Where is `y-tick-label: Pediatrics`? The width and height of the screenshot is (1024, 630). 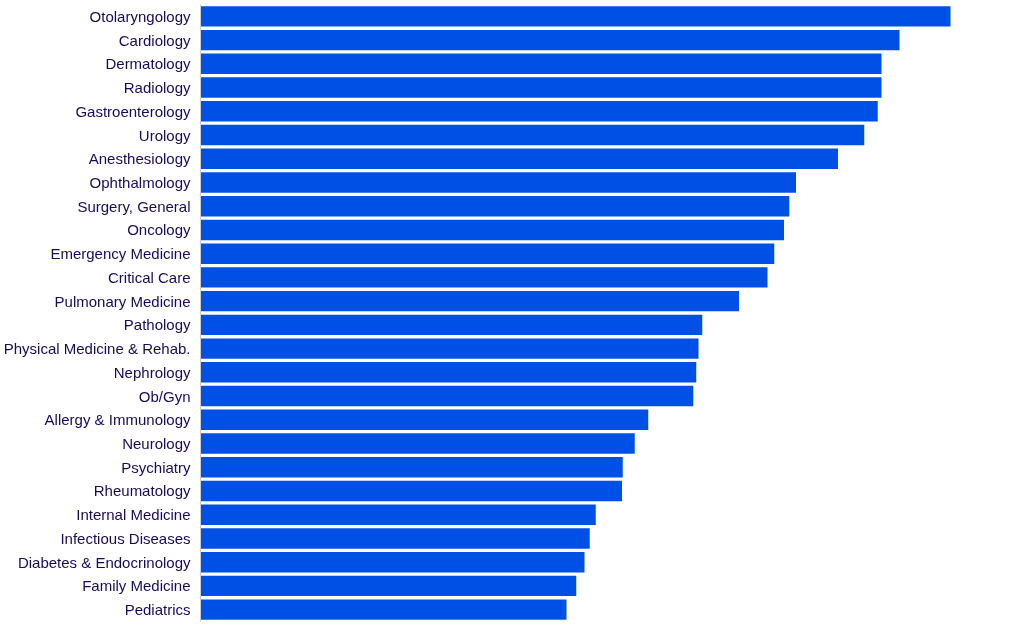 y-tick-label: Pediatrics is located at coordinates (157, 610).